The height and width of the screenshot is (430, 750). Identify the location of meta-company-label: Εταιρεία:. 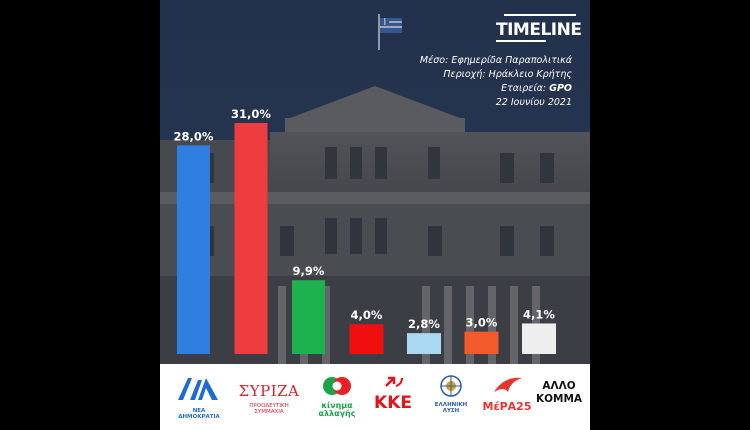
(524, 88).